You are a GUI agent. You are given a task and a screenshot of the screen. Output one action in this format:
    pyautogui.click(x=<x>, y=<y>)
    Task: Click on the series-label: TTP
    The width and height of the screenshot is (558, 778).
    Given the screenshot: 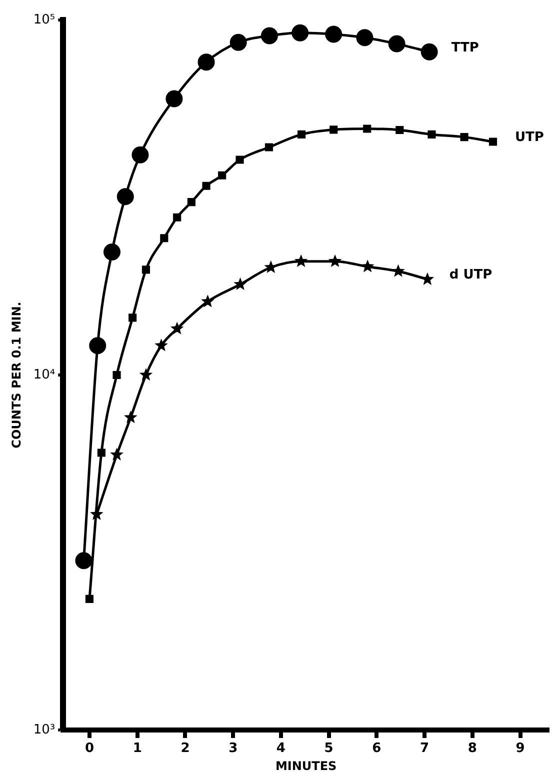 What is the action you would take?
    pyautogui.click(x=465, y=48)
    